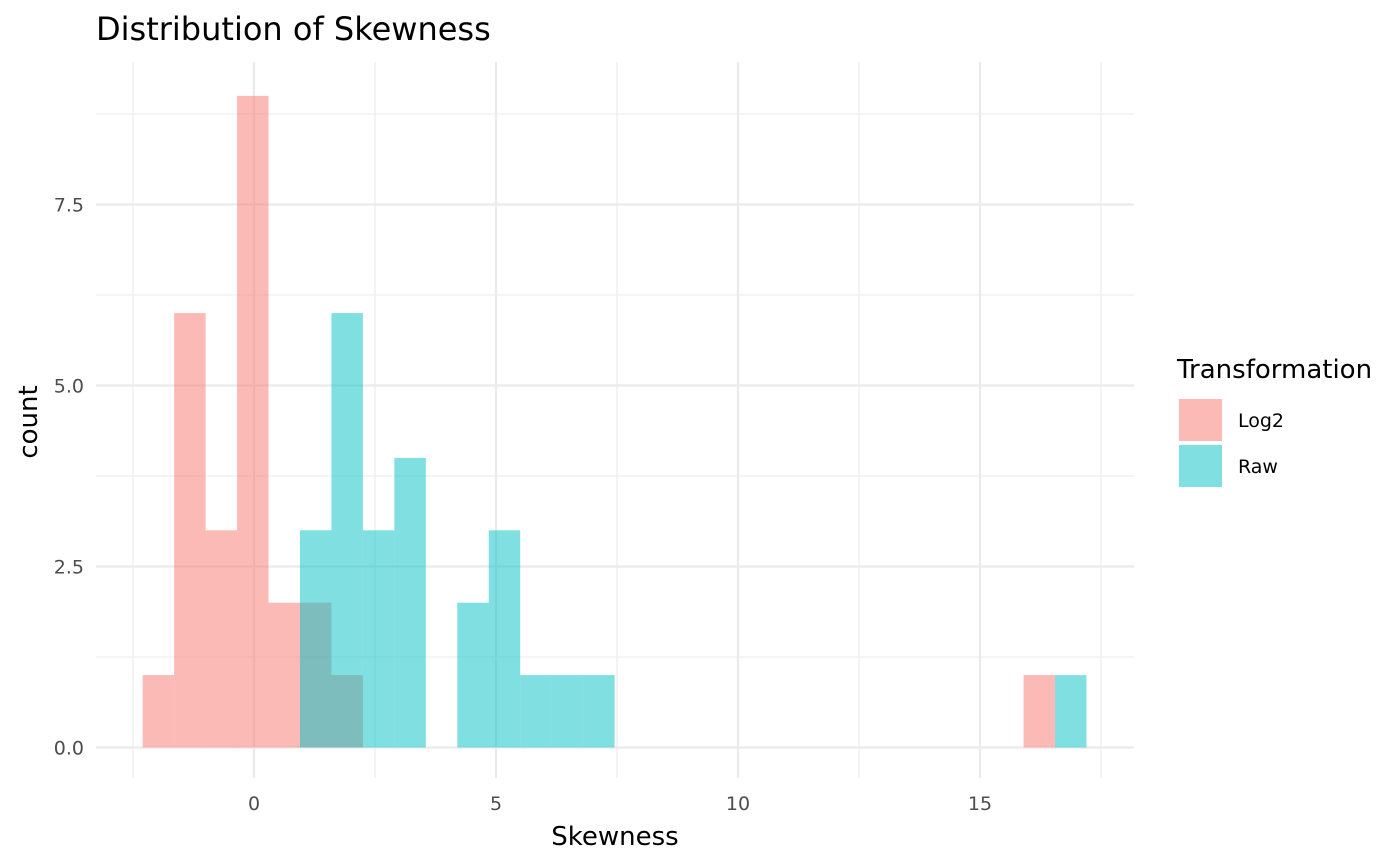  What do you see at coordinates (1231, 443) in the screenshot?
I see `legend-items: Log2 Raw` at bounding box center [1231, 443].